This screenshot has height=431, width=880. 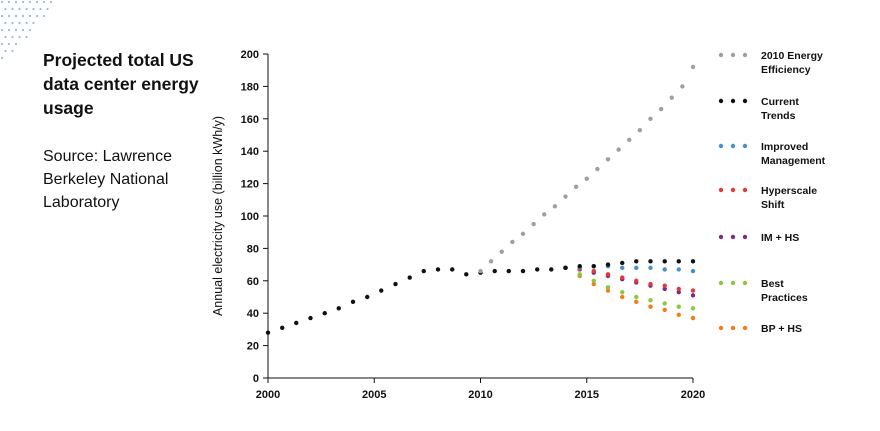 What do you see at coordinates (780, 238) in the screenshot?
I see `legend-label: IM + HS` at bounding box center [780, 238].